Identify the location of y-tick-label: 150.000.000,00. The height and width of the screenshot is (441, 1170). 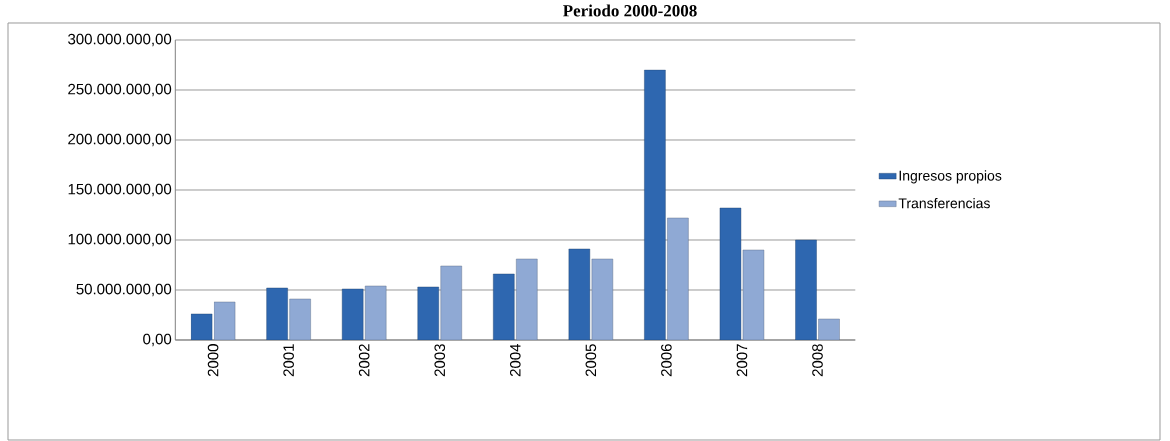
(120, 190).